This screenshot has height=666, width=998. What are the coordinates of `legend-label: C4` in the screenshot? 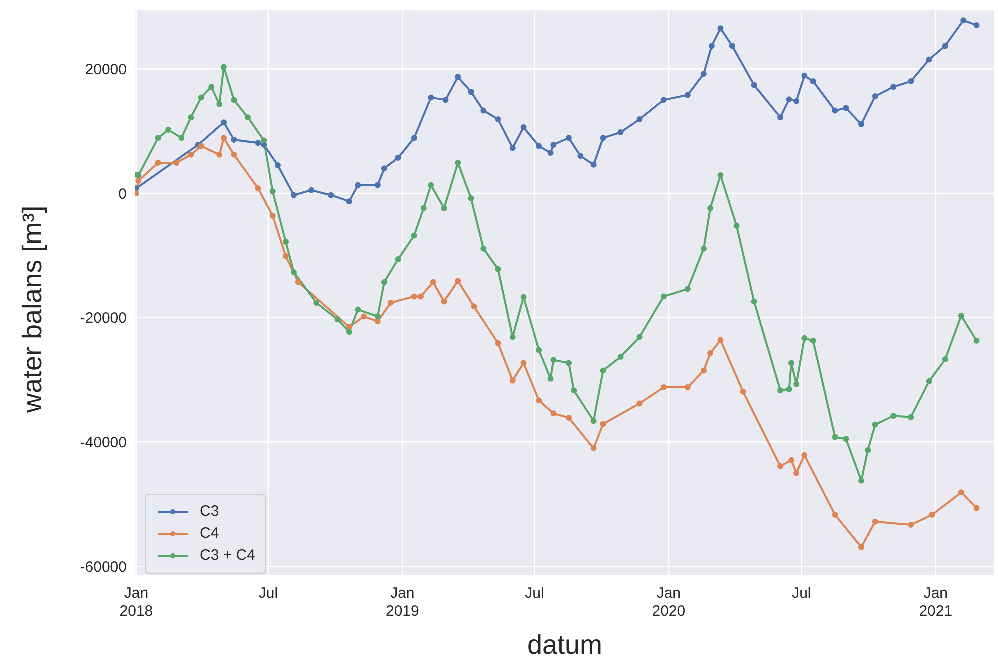 It's located at (210, 534).